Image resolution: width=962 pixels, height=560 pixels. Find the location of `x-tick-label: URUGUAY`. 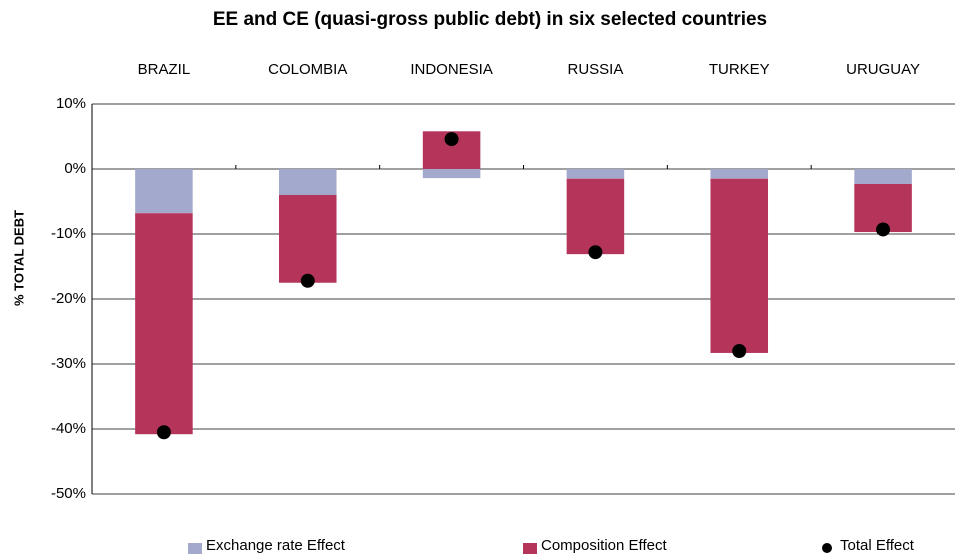

x-tick-label: URUGUAY is located at coordinates (883, 69).